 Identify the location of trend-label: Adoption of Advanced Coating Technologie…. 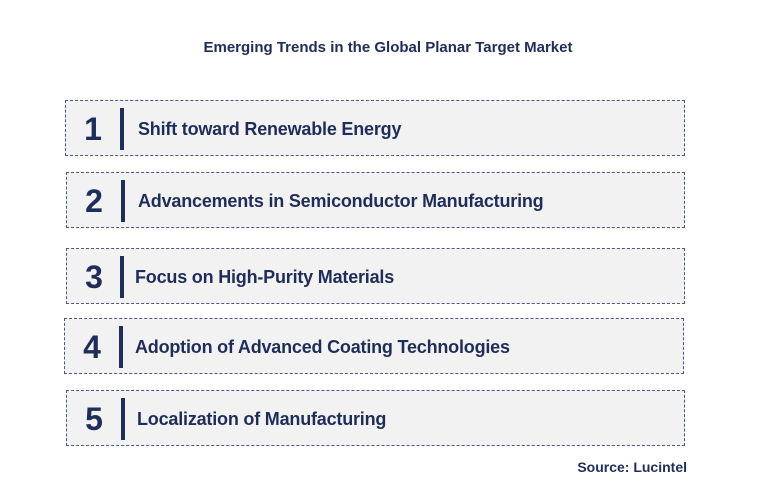
(322, 347).